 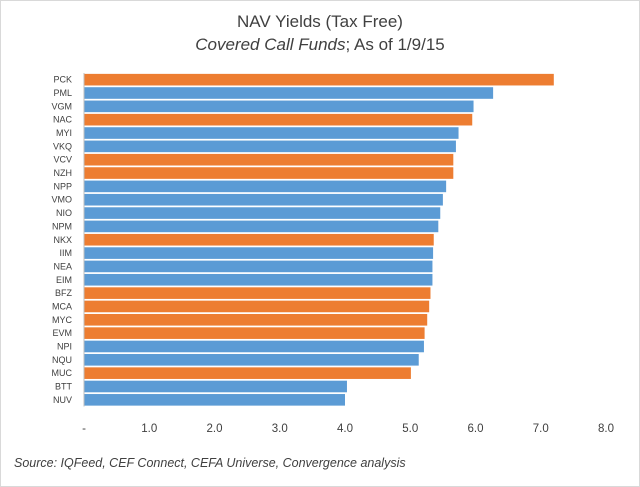 I want to click on chart-subtitle: Covered Call Funds; As of 1/9/15, so click(x=320, y=45).